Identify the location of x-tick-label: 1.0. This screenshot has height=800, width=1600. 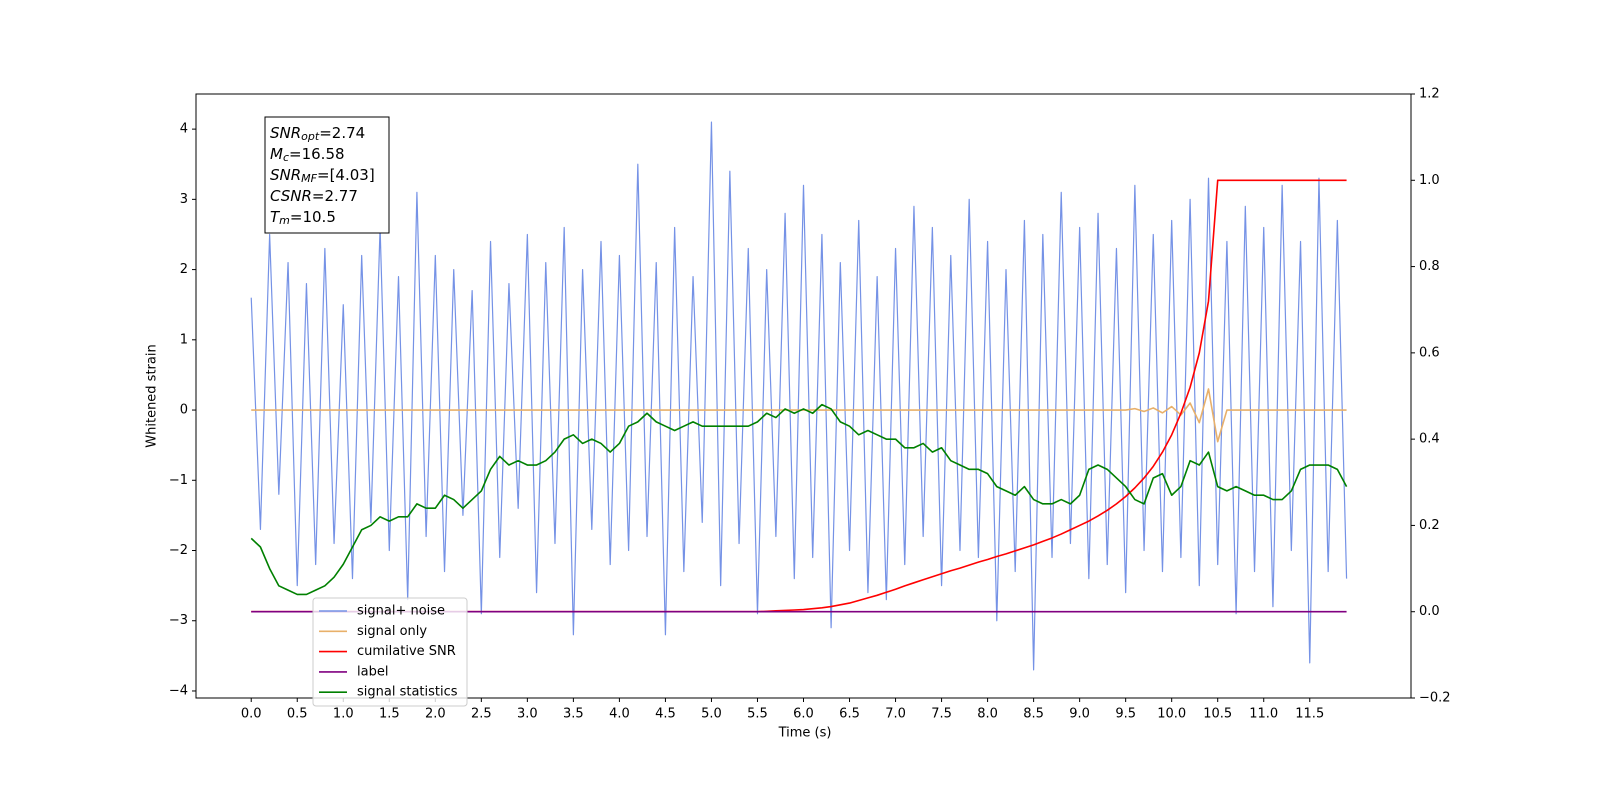
(343, 714).